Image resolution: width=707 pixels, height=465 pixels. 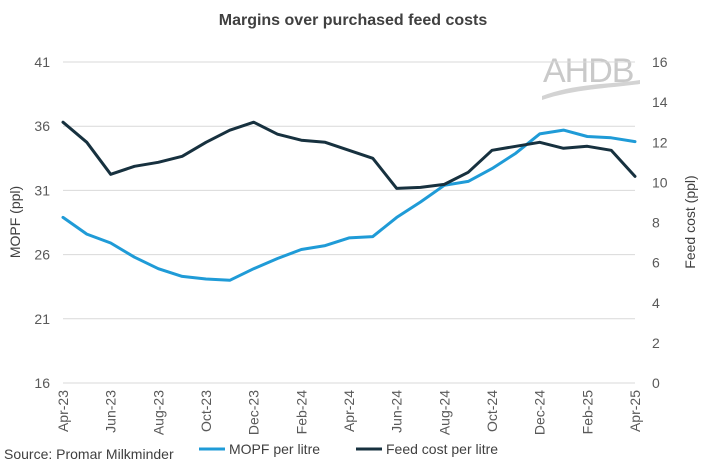 What do you see at coordinates (656, 223) in the screenshot?
I see `right-tick-label: 8` at bounding box center [656, 223].